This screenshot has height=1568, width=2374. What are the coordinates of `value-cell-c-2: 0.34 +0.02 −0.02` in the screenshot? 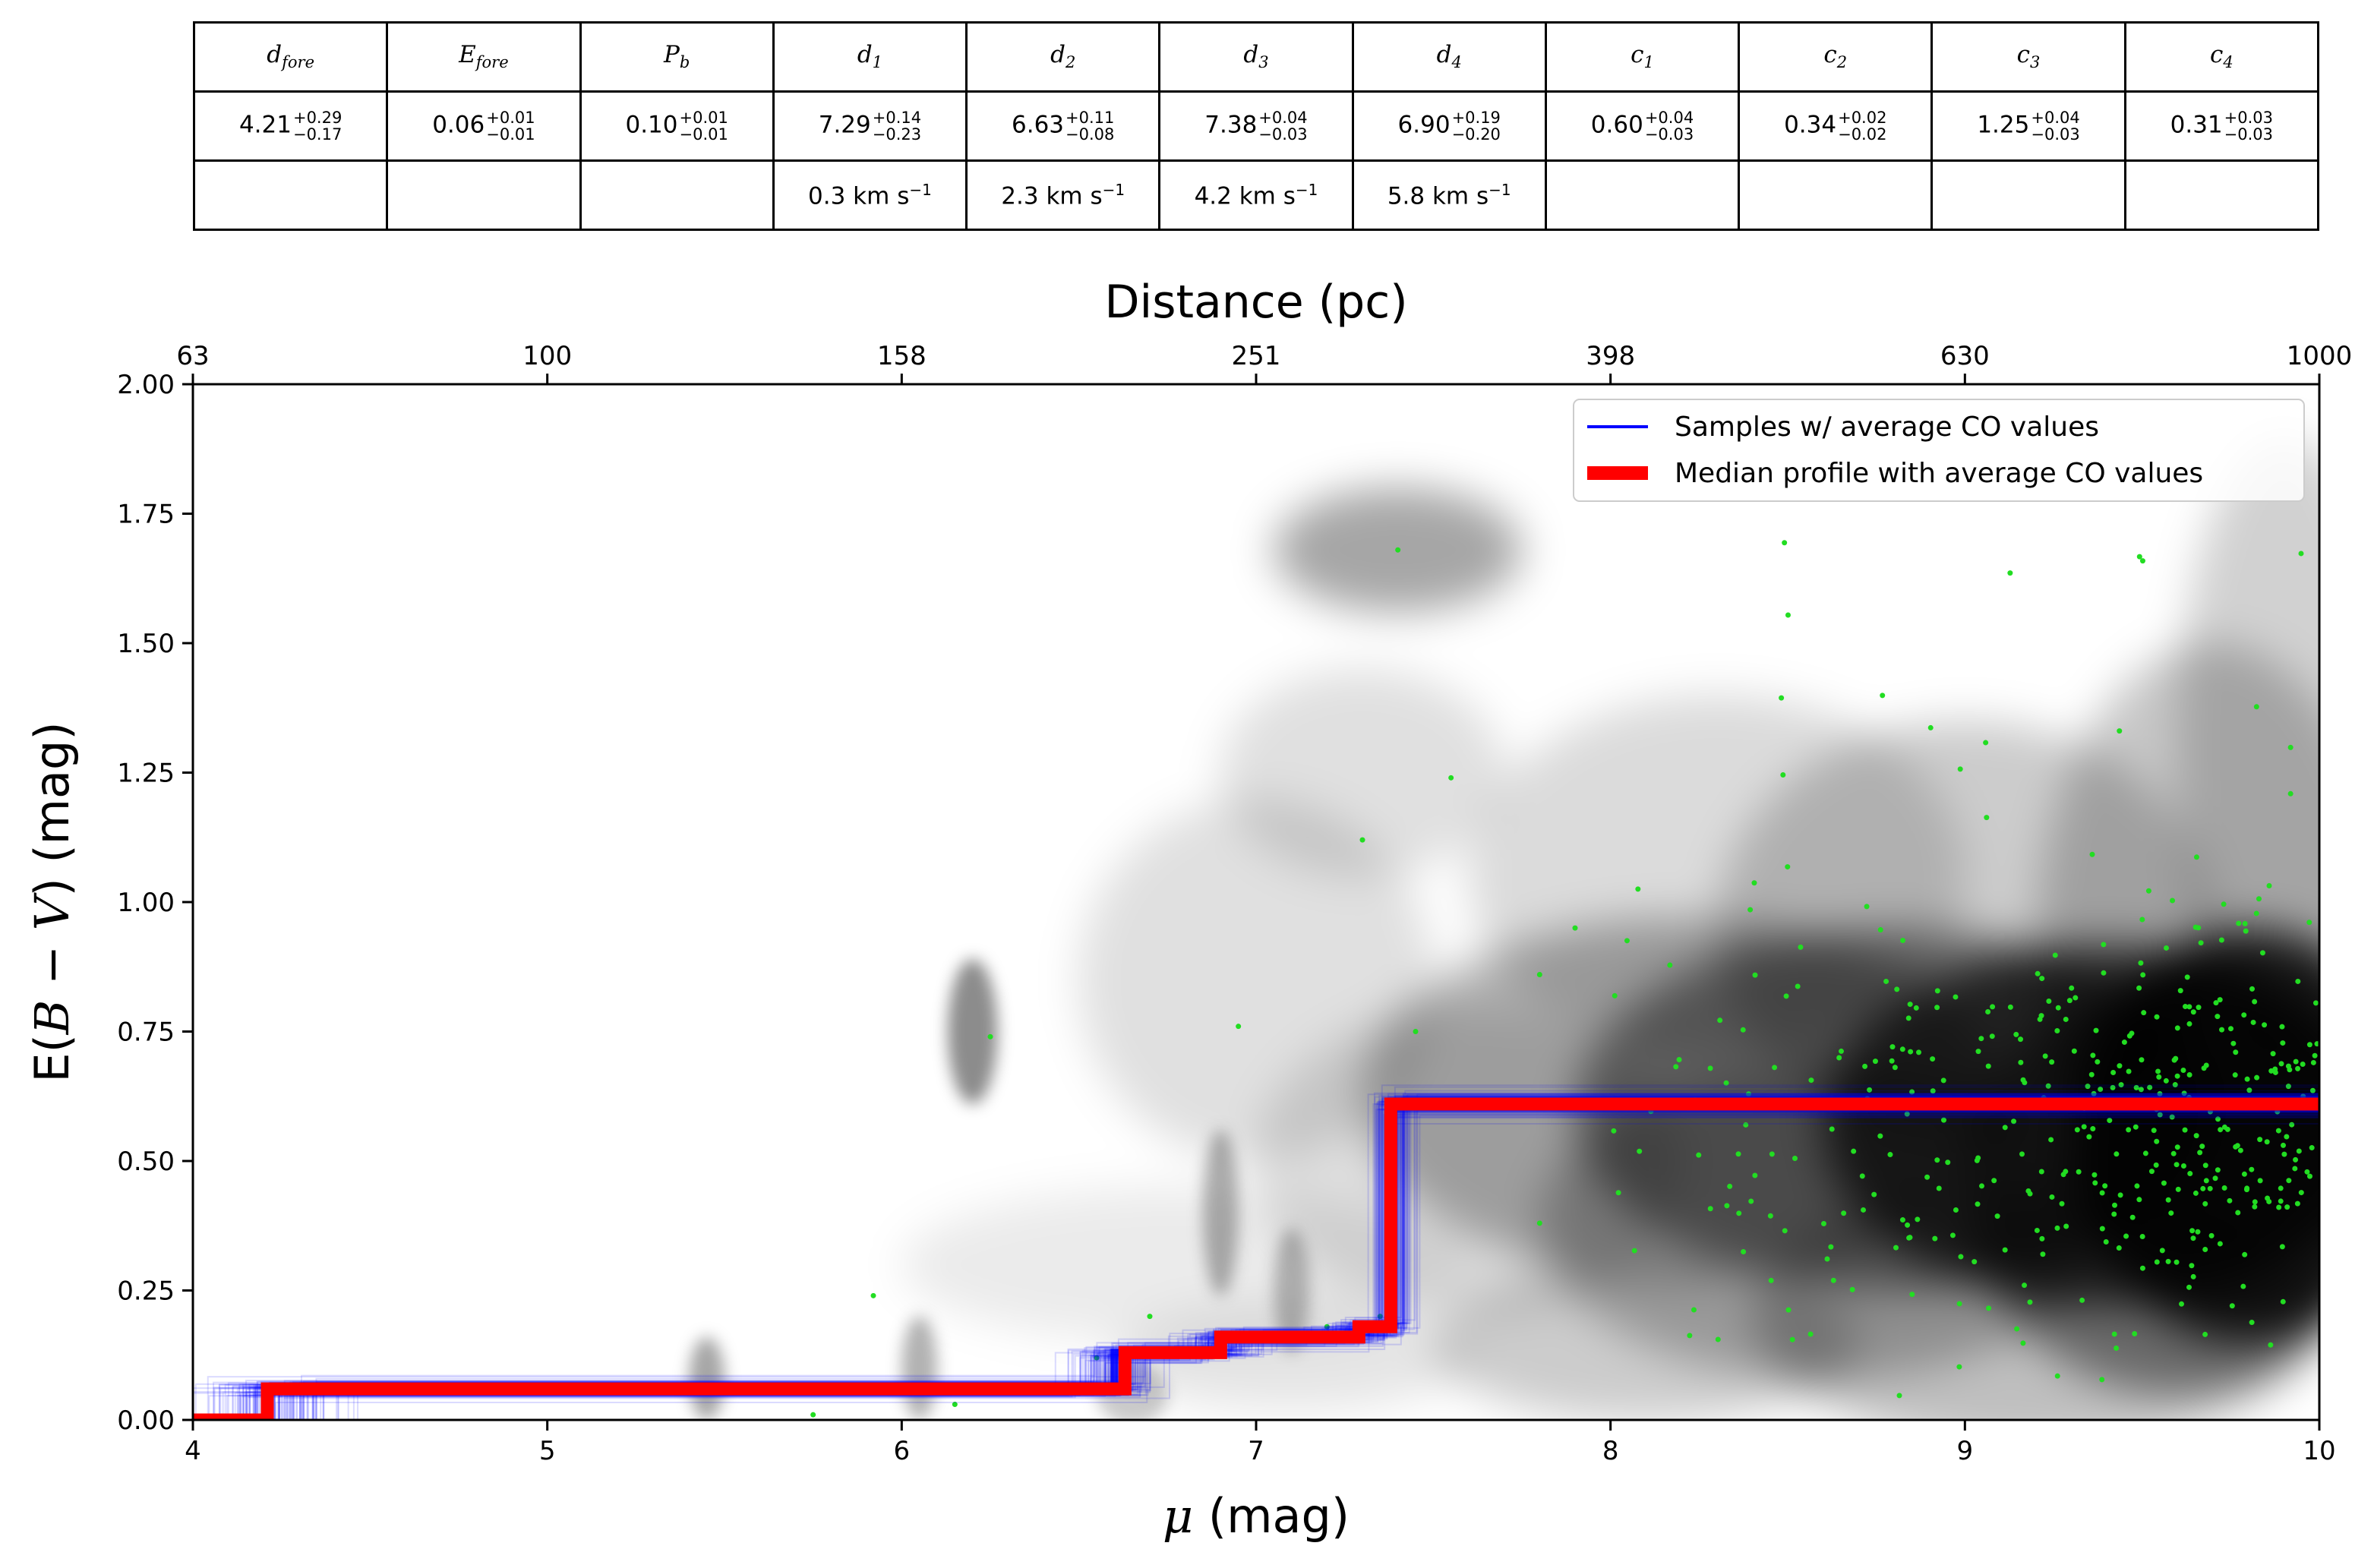 It's located at (1836, 126).